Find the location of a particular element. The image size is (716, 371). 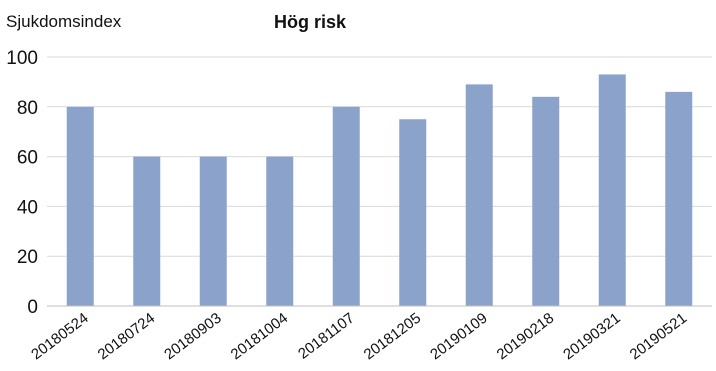

y-tick-label: 60 is located at coordinates (27, 158).